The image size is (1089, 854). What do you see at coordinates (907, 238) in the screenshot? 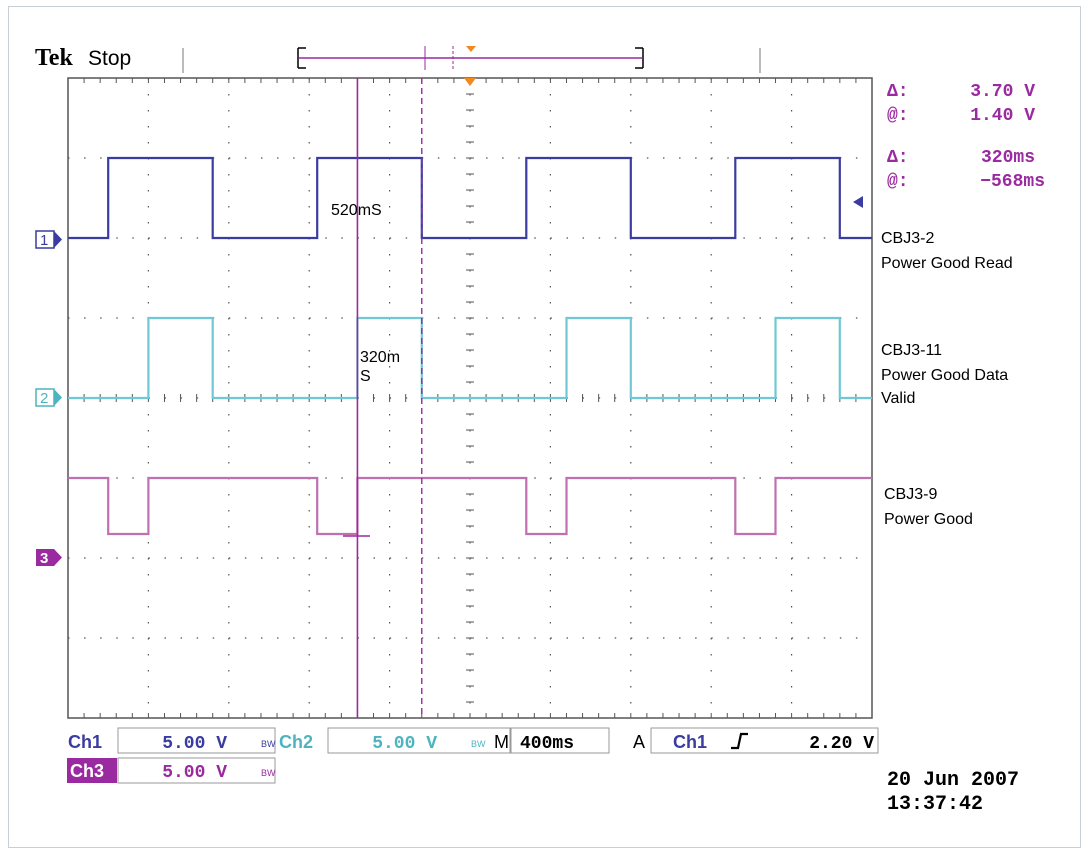
I see `ch1-label-line1: CBJ3-2` at bounding box center [907, 238].